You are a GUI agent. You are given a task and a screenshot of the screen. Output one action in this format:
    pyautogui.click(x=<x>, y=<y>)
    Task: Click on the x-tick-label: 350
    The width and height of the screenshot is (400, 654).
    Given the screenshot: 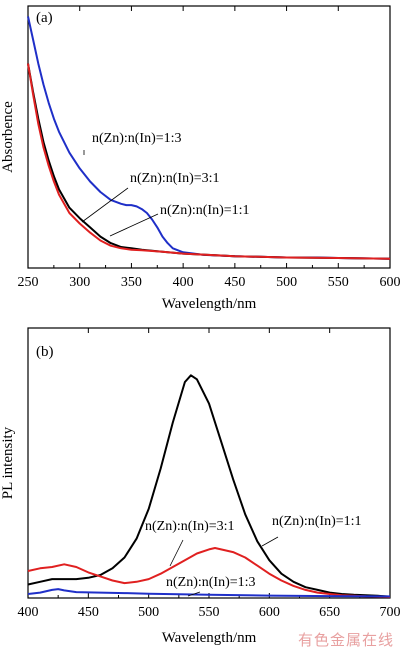 What is the action you would take?
    pyautogui.click(x=131, y=282)
    